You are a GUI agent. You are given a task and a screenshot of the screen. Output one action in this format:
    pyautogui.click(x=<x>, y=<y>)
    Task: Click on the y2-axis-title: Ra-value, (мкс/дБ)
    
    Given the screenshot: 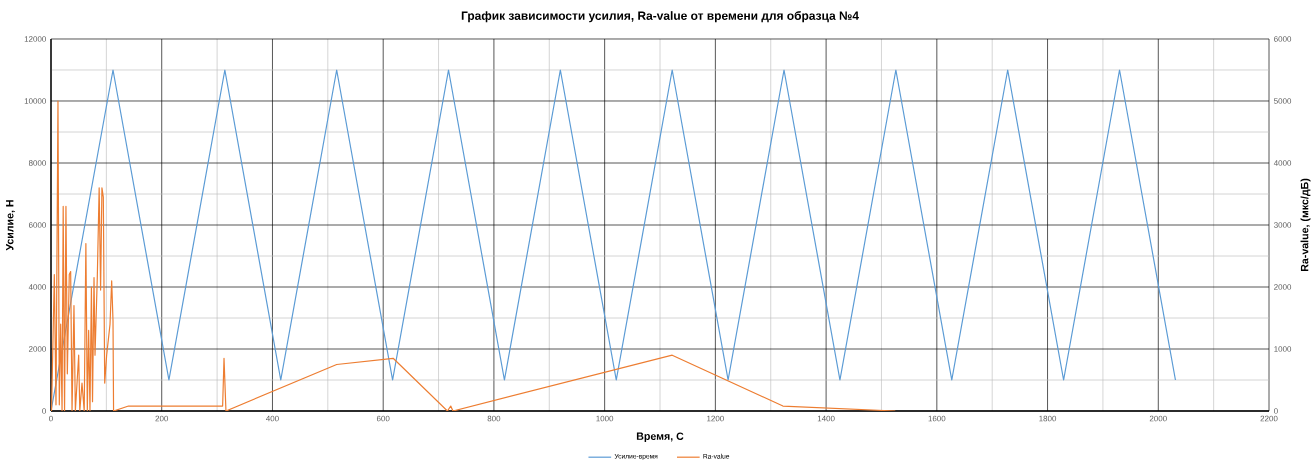 What is the action you would take?
    pyautogui.click(x=1305, y=225)
    